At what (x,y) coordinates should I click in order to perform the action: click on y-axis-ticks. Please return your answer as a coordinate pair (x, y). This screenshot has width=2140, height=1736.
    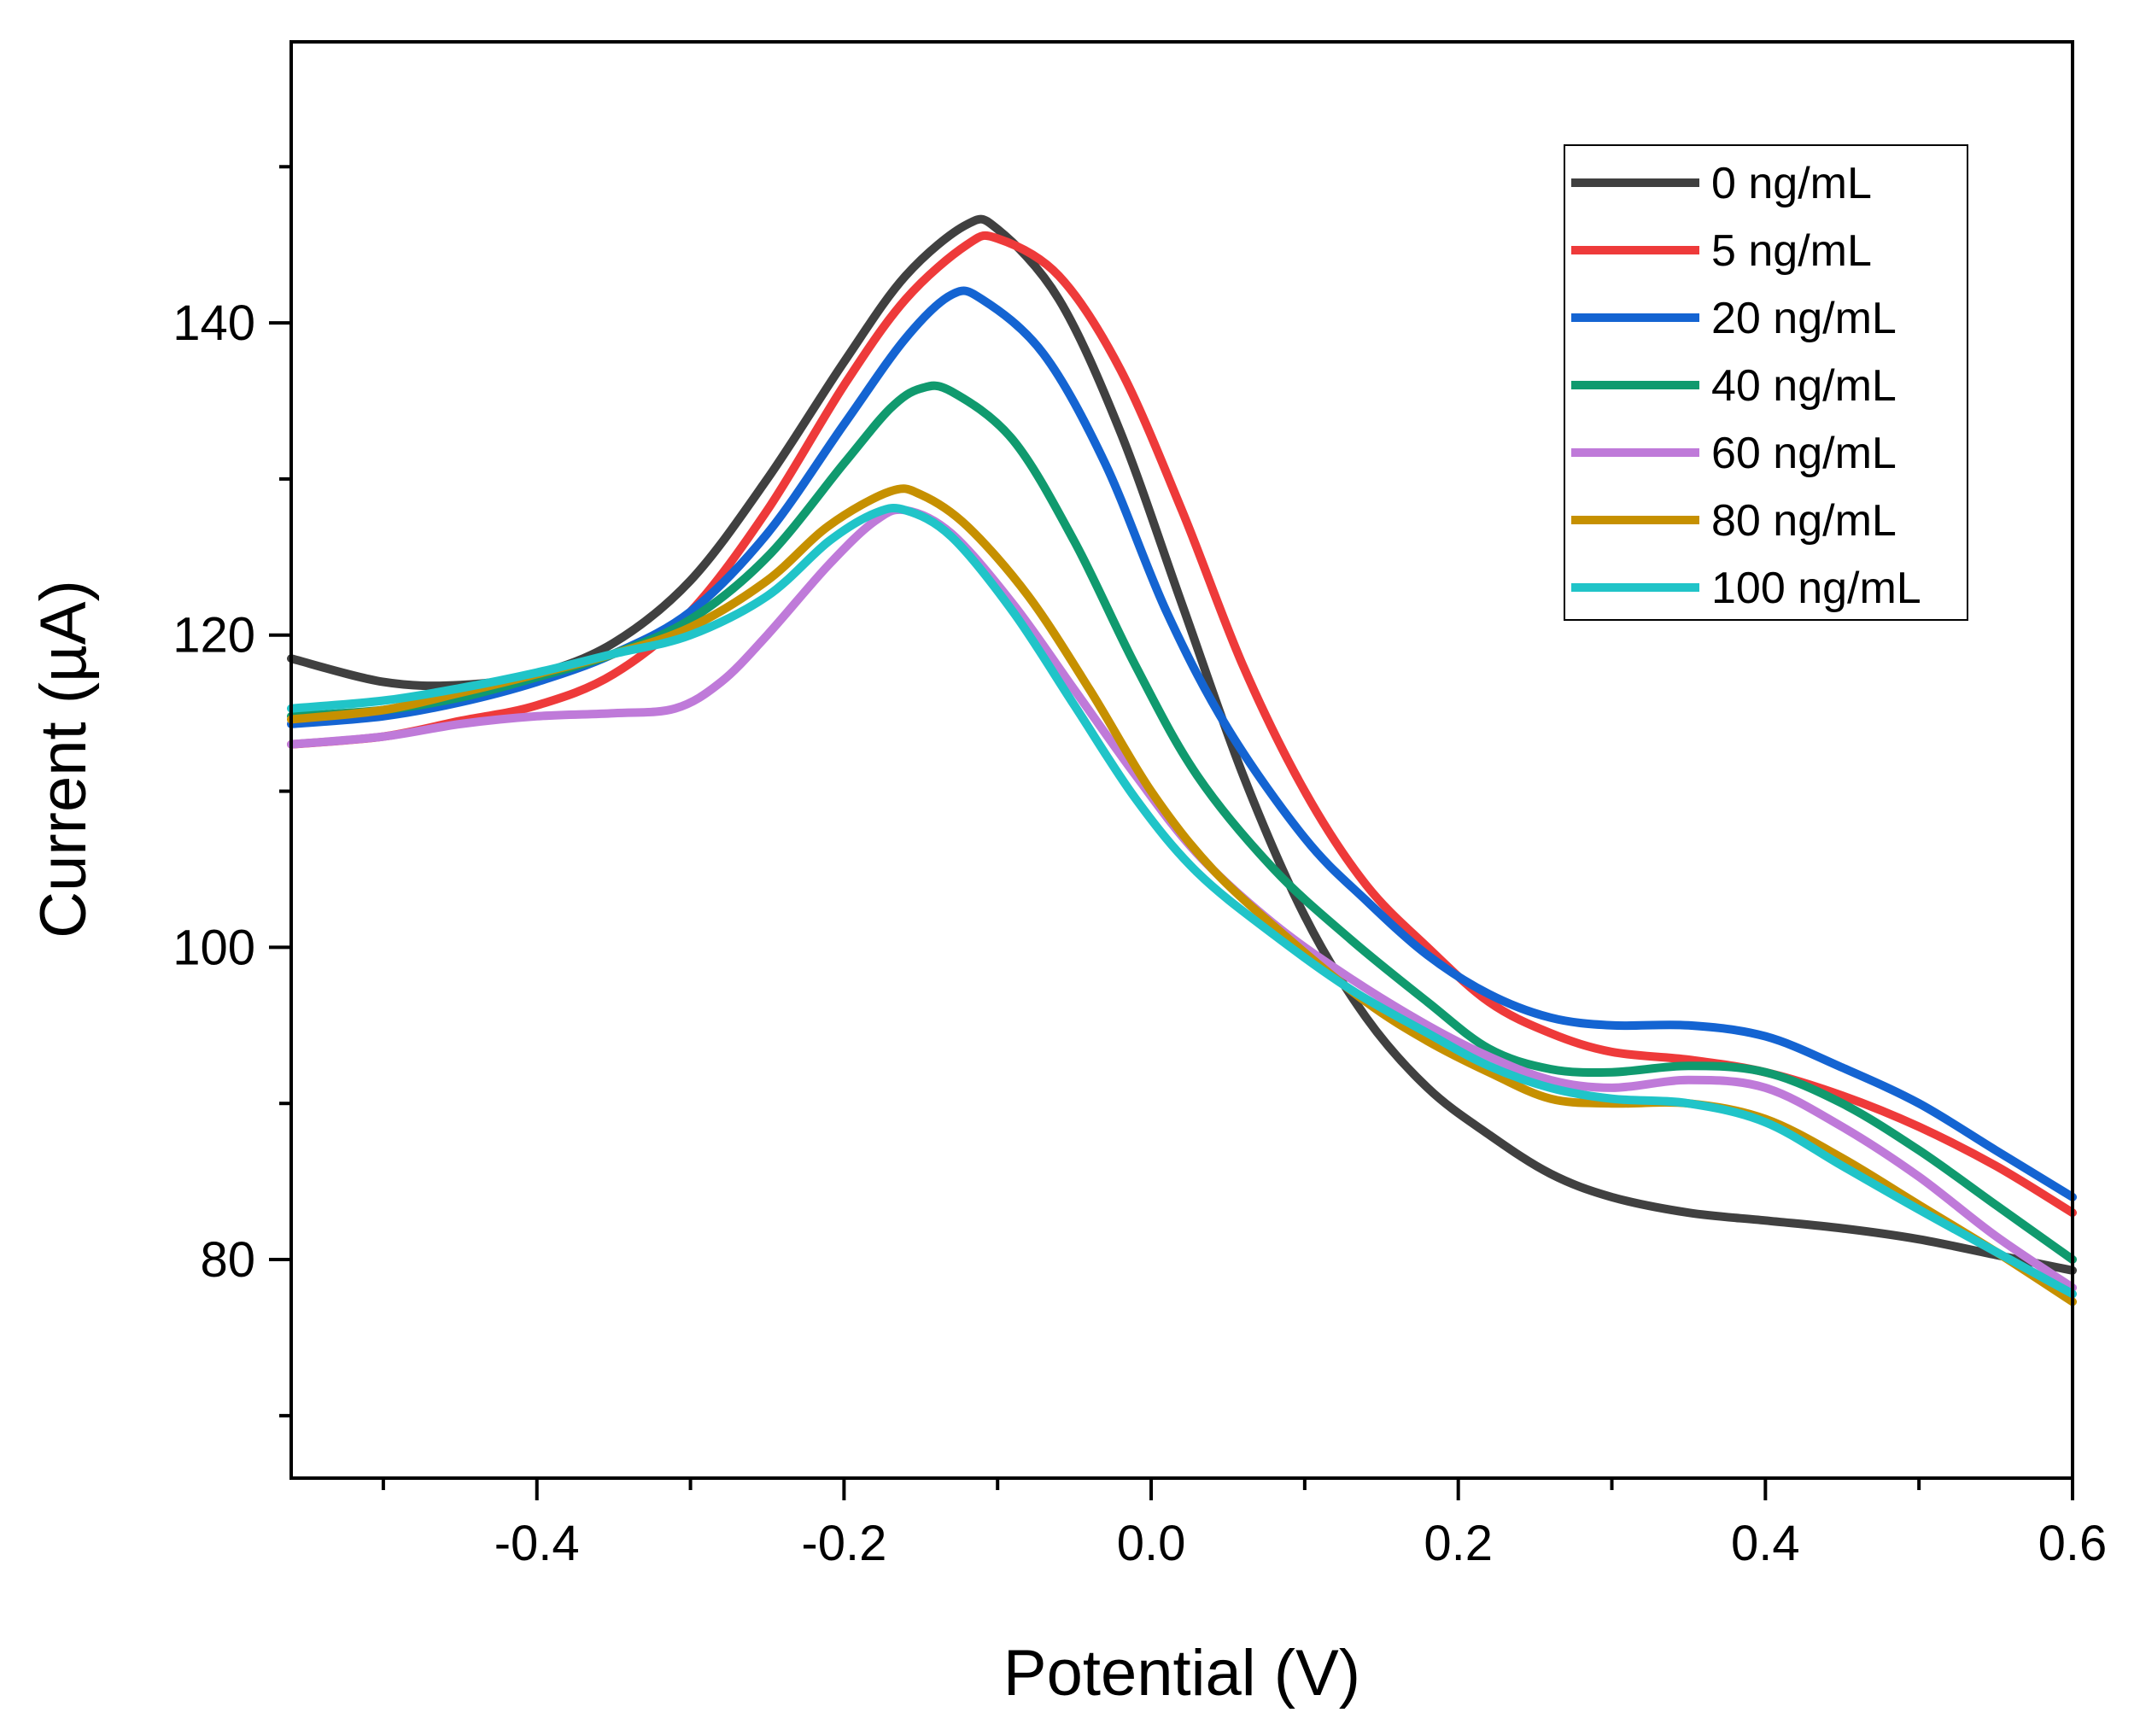
    Looking at the image, I should click on (280, 791).